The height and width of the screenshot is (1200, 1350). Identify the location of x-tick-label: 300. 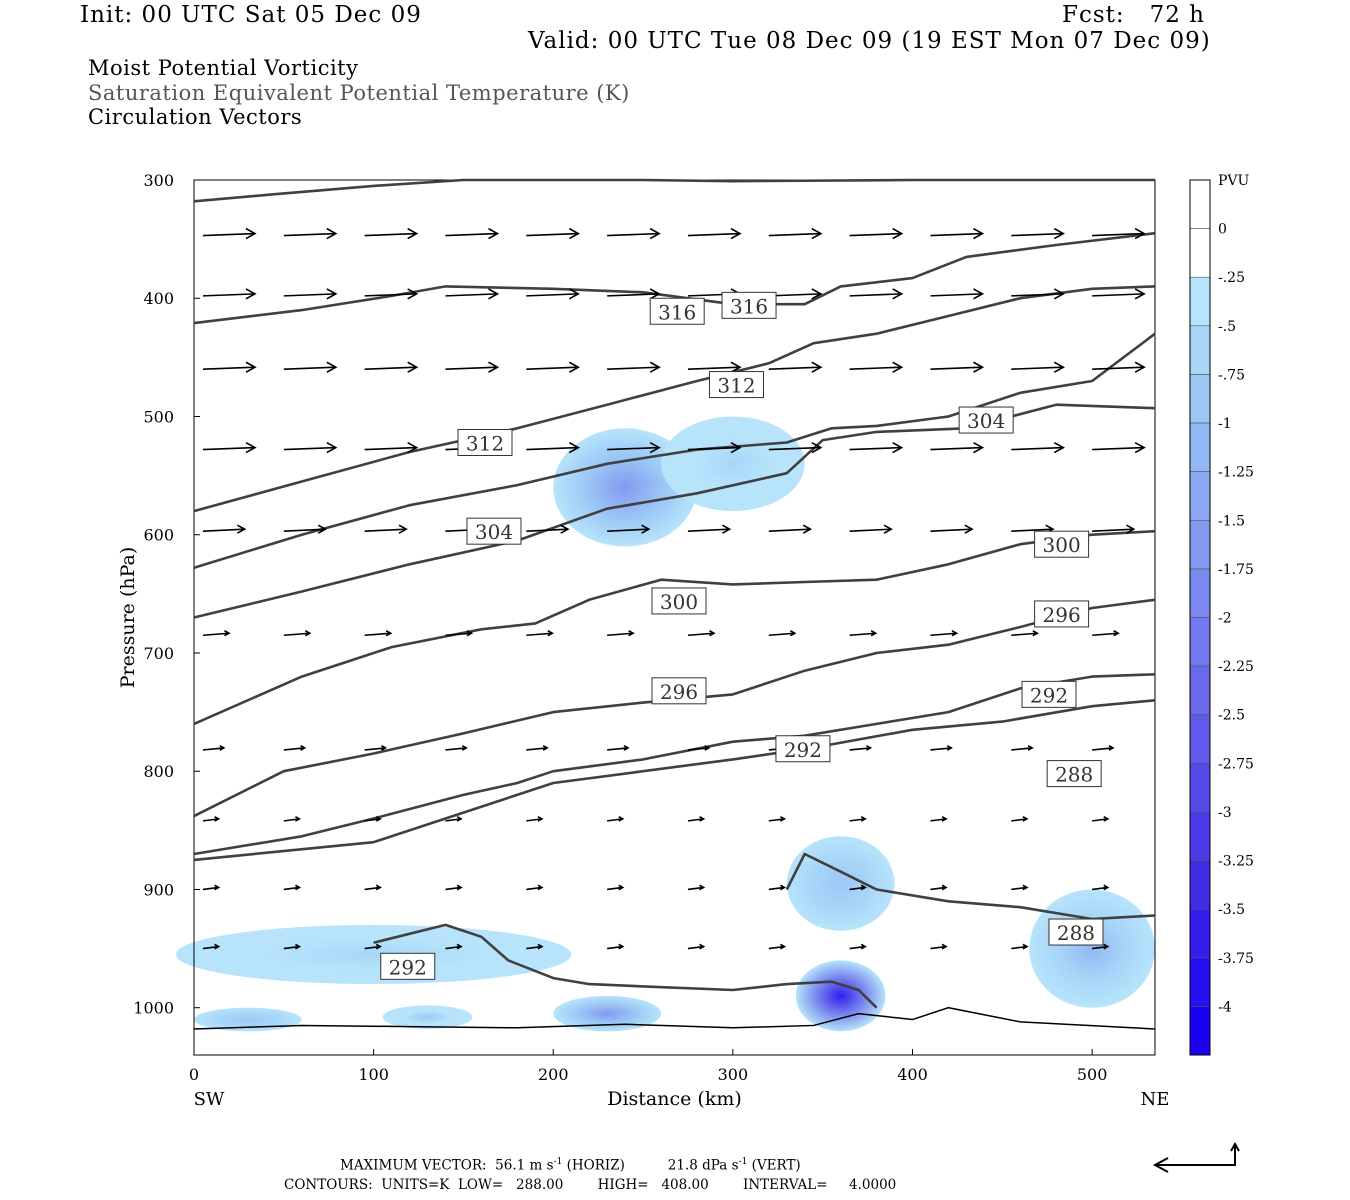
(733, 1074).